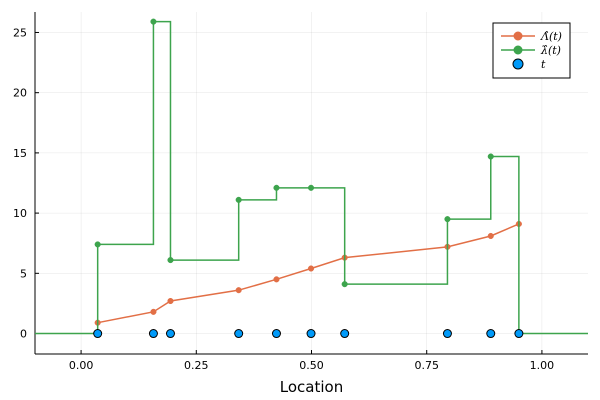  What do you see at coordinates (550, 50) in the screenshot?
I see `legend-label: λ̂(t)` at bounding box center [550, 50].